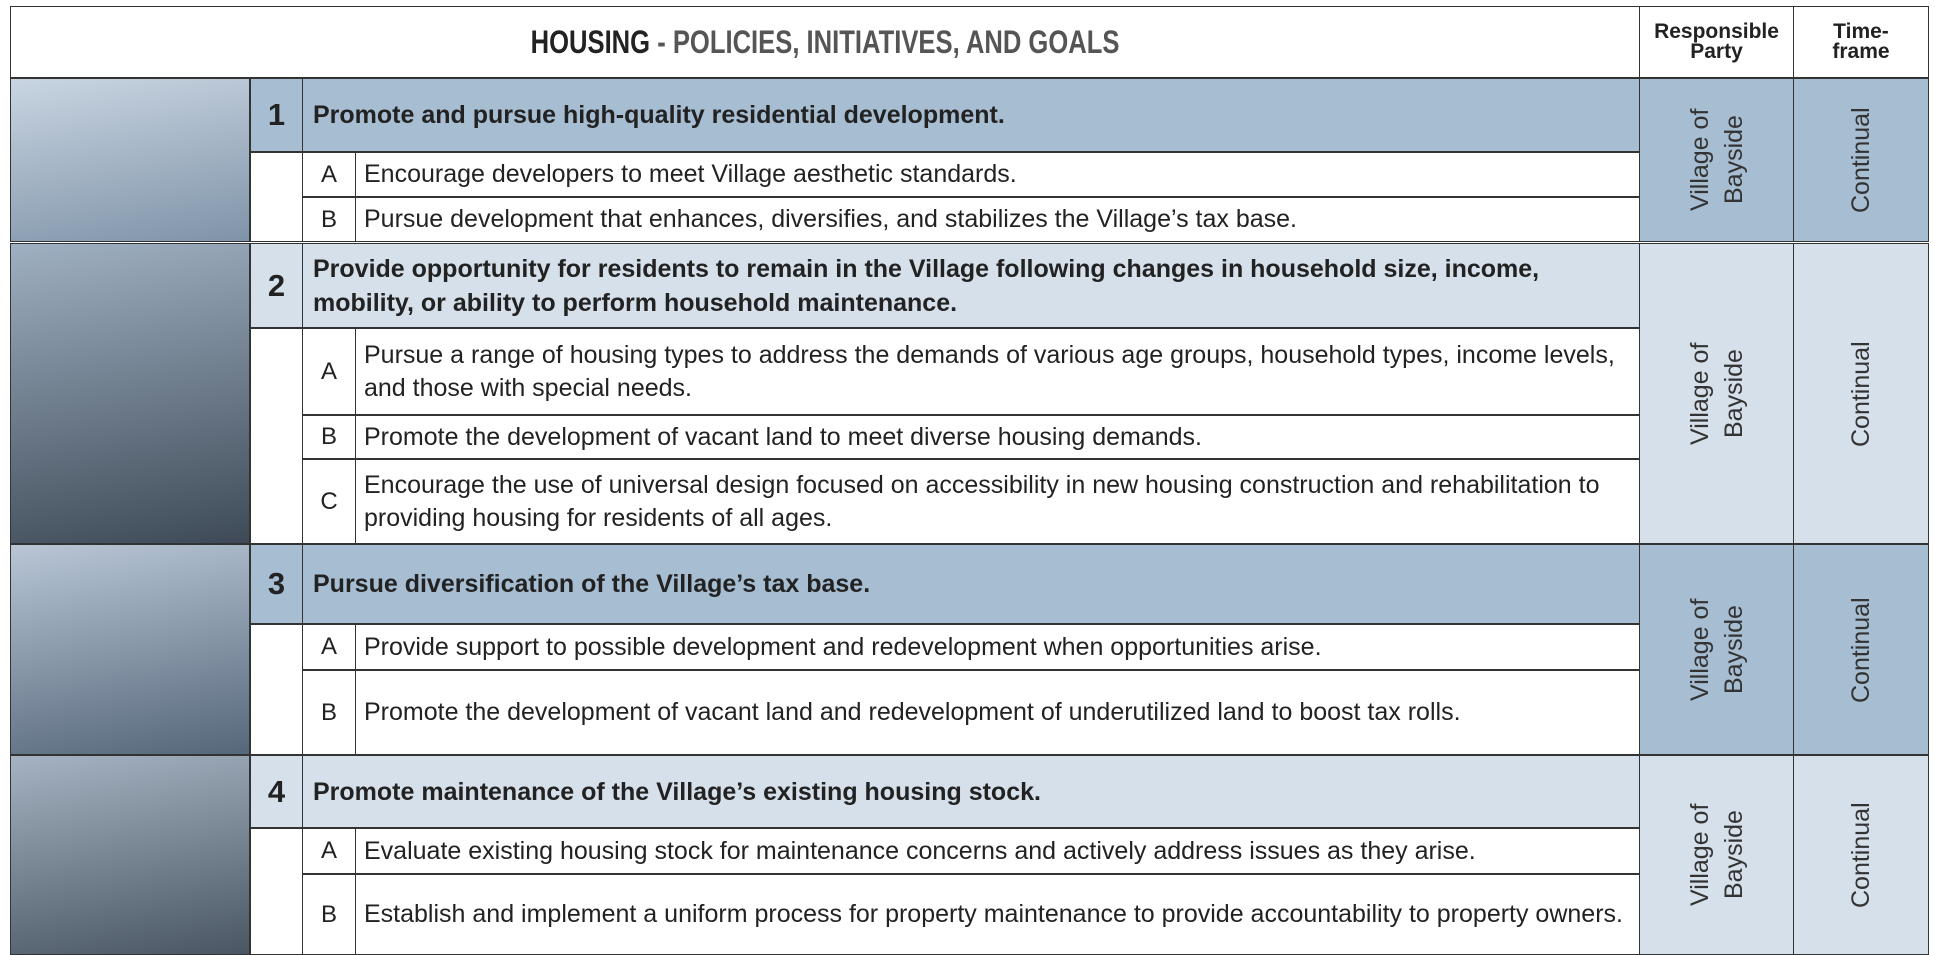  Describe the element at coordinates (276, 791) in the screenshot. I see `goal-number: 4` at that location.